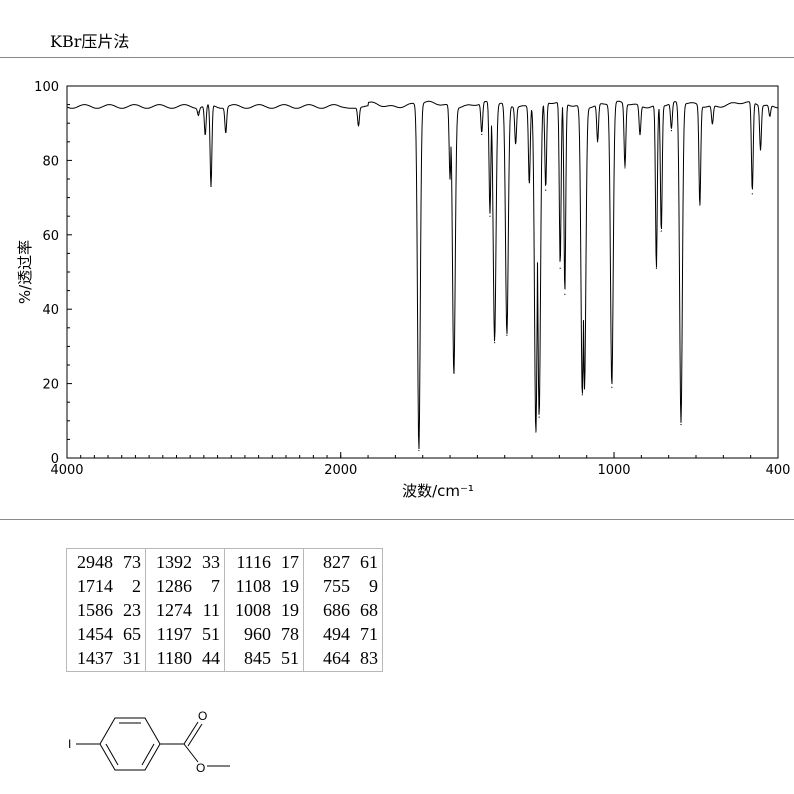  What do you see at coordinates (50, 385) in the screenshot?
I see `y-tick-label: 20` at bounding box center [50, 385].